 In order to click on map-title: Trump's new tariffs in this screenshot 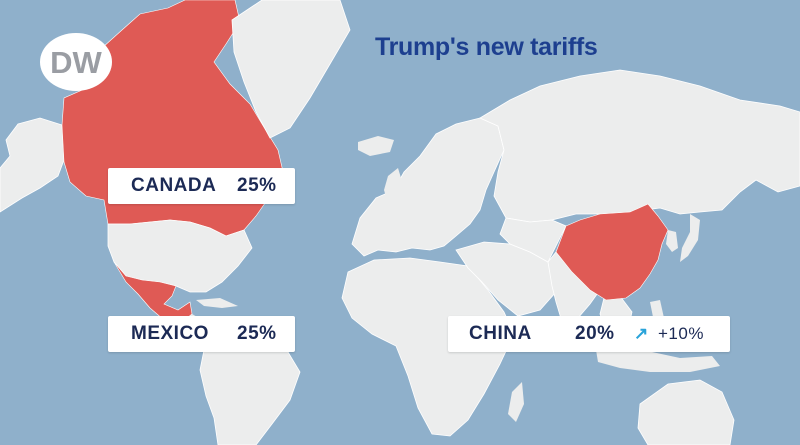, I will do `click(486, 47)`.